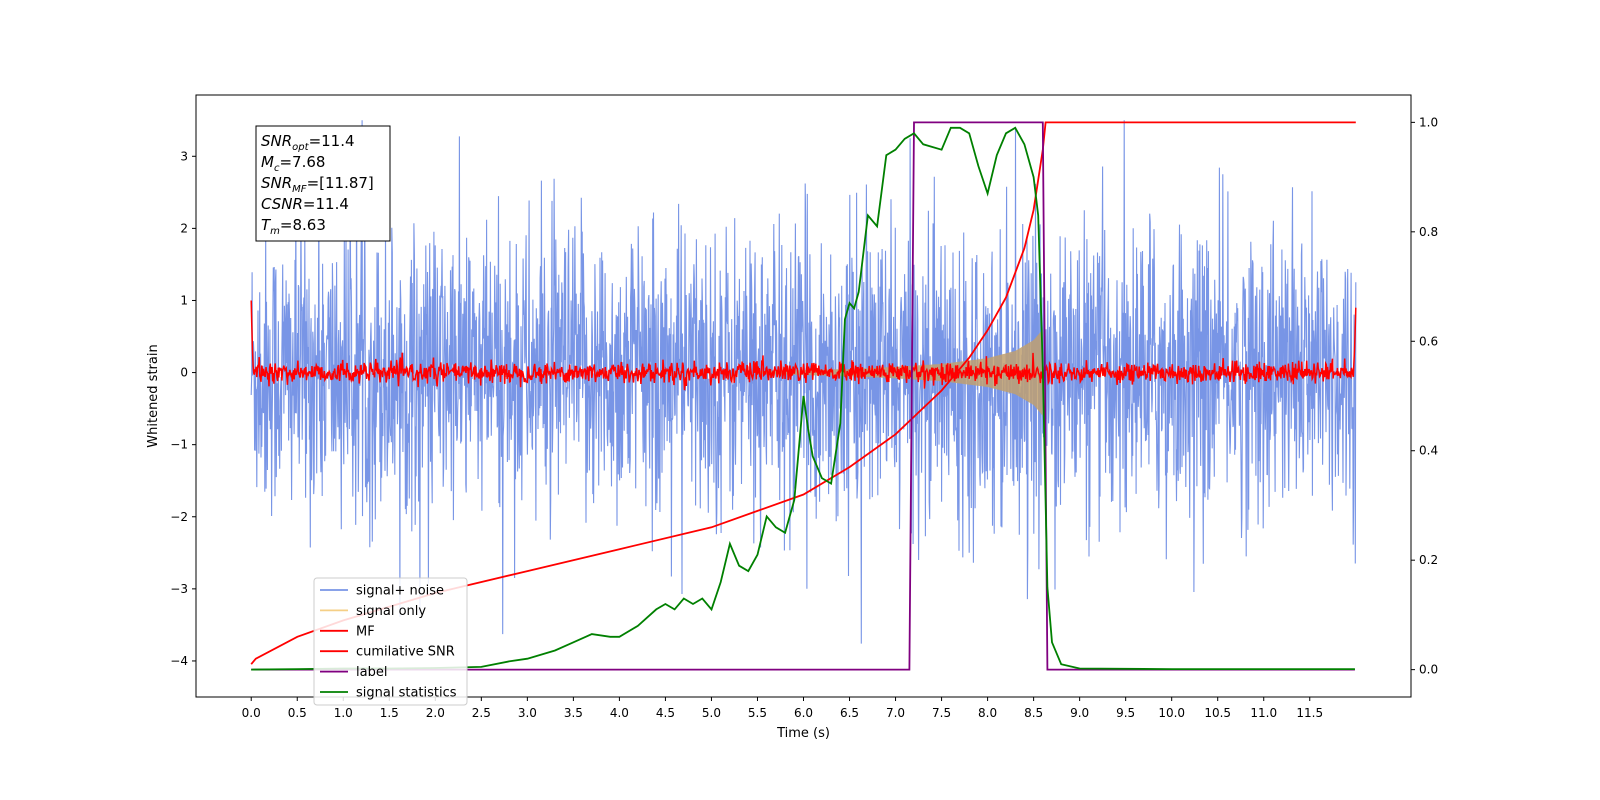 Image resolution: width=1600 pixels, height=800 pixels. Describe the element at coordinates (389, 713) in the screenshot. I see `x-tick-label: 1.5` at that location.